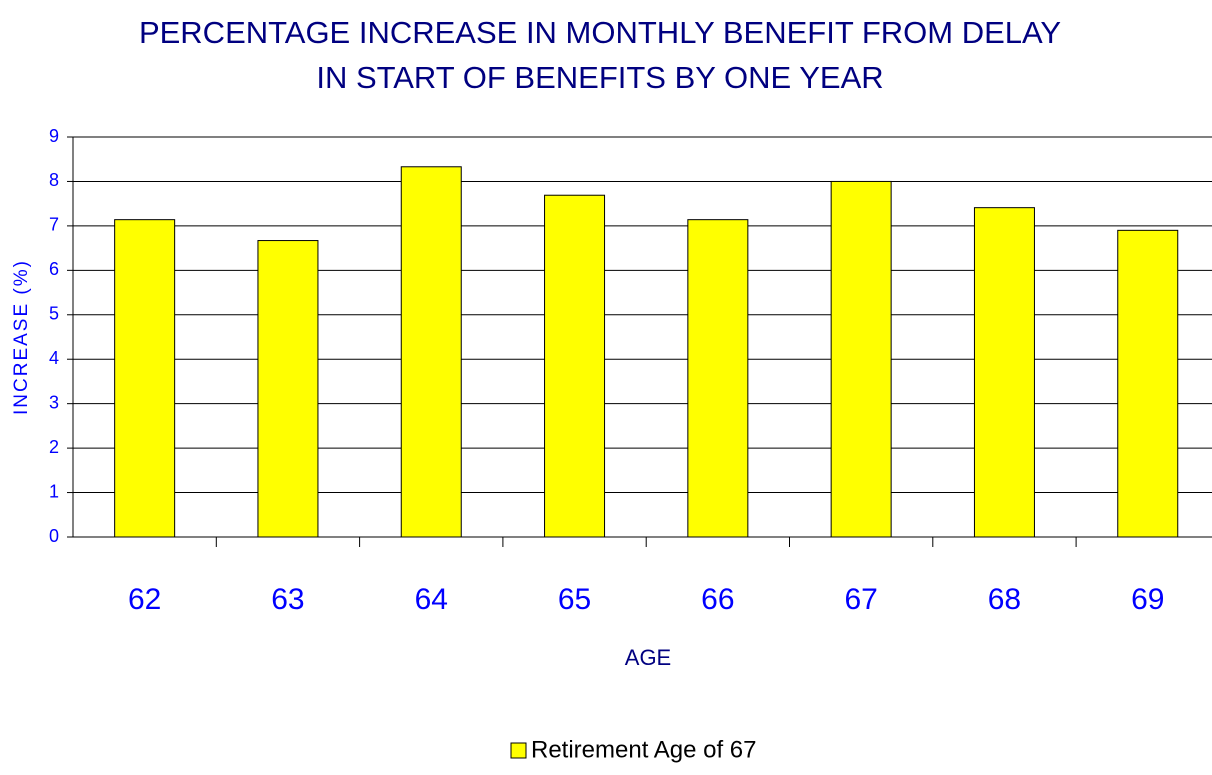 The width and height of the screenshot is (1212, 775). I want to click on legend-label: Retirement Age of 67, so click(643, 749).